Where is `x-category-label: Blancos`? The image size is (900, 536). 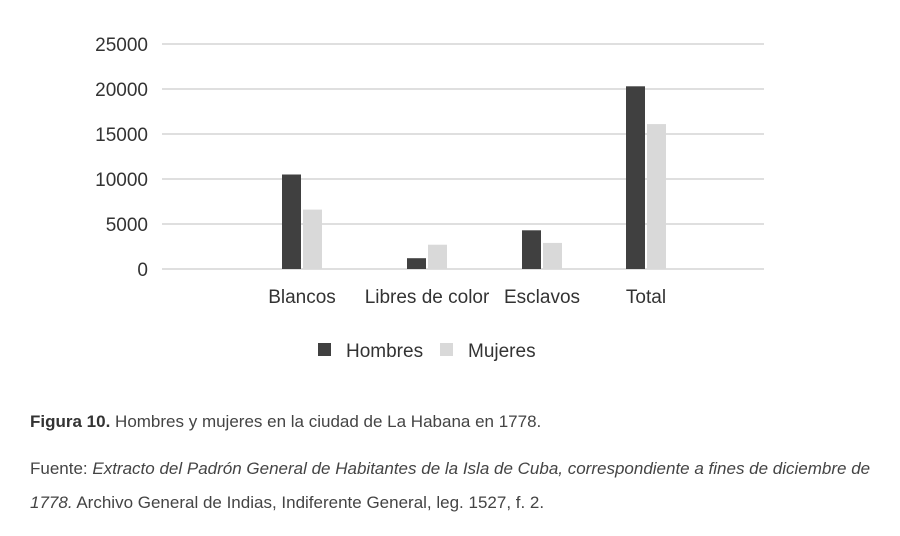
x-category-label: Blancos is located at coordinates (302, 297).